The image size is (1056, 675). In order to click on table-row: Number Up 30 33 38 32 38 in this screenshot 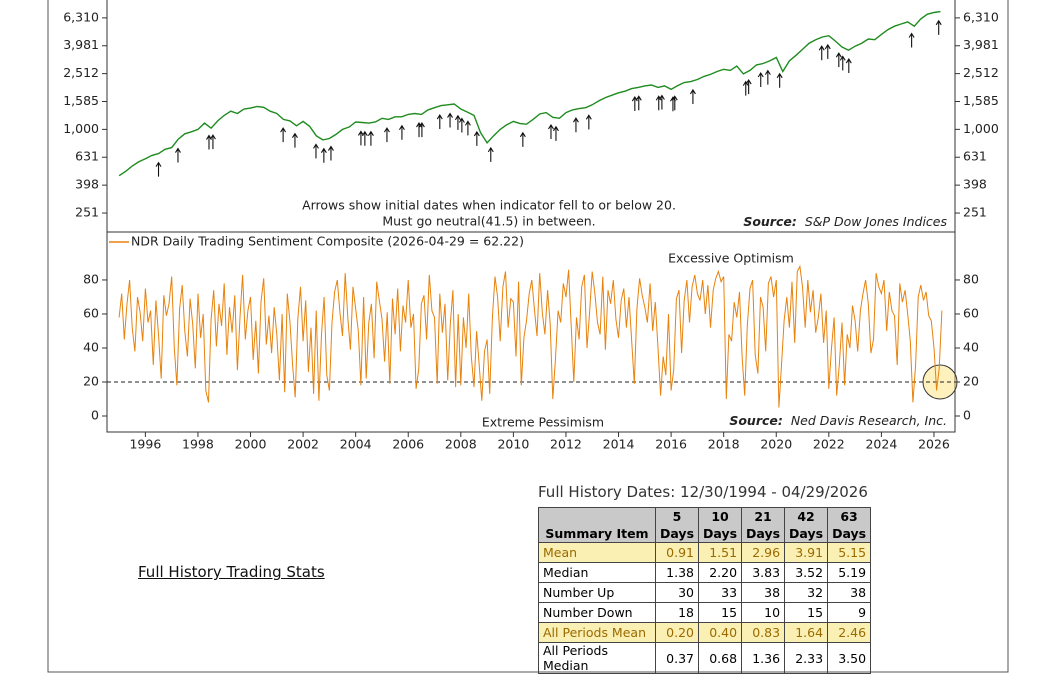, I will do `click(705, 592)`.